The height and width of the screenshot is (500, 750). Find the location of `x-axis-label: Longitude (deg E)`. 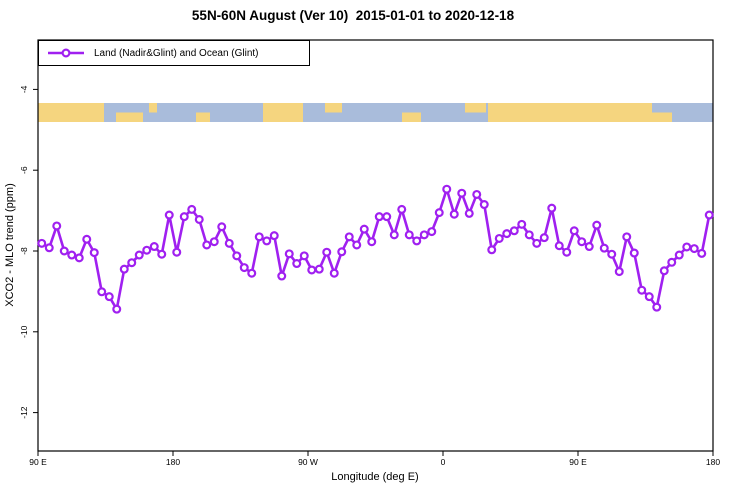

x-axis-label: Longitude (deg E) is located at coordinates (375, 477).